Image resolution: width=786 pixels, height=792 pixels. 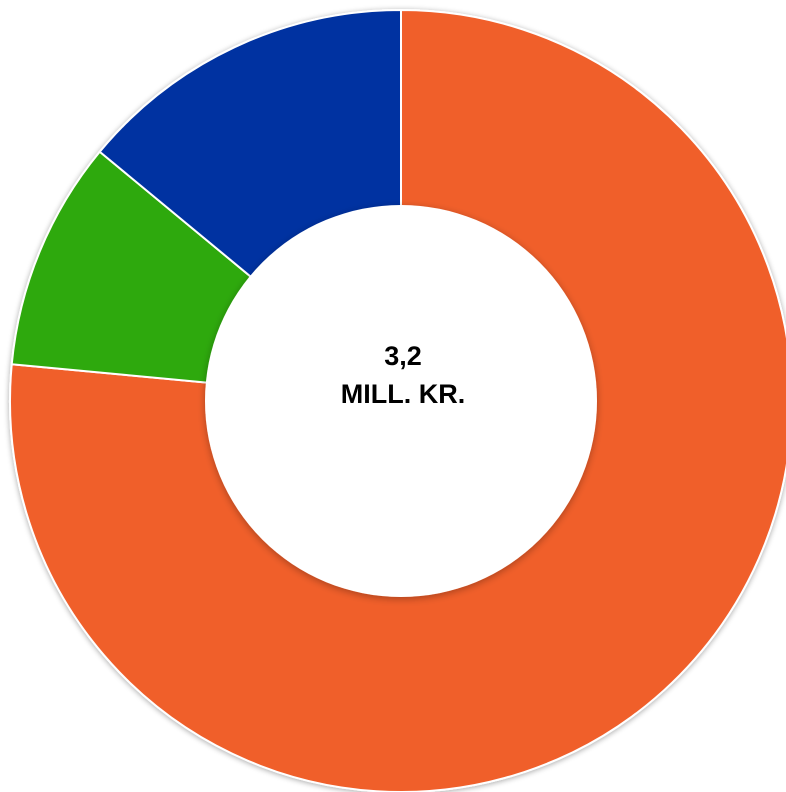 What do you see at coordinates (403, 375) in the screenshot?
I see `center-label: 3,2 MILL. KR.` at bounding box center [403, 375].